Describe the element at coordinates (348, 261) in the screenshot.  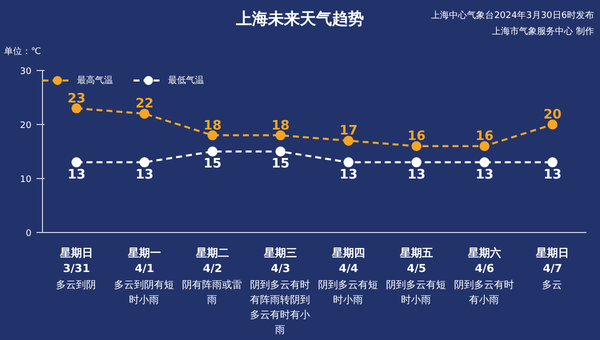
I see `x-tick-label: 星期四 4/4` at that location.